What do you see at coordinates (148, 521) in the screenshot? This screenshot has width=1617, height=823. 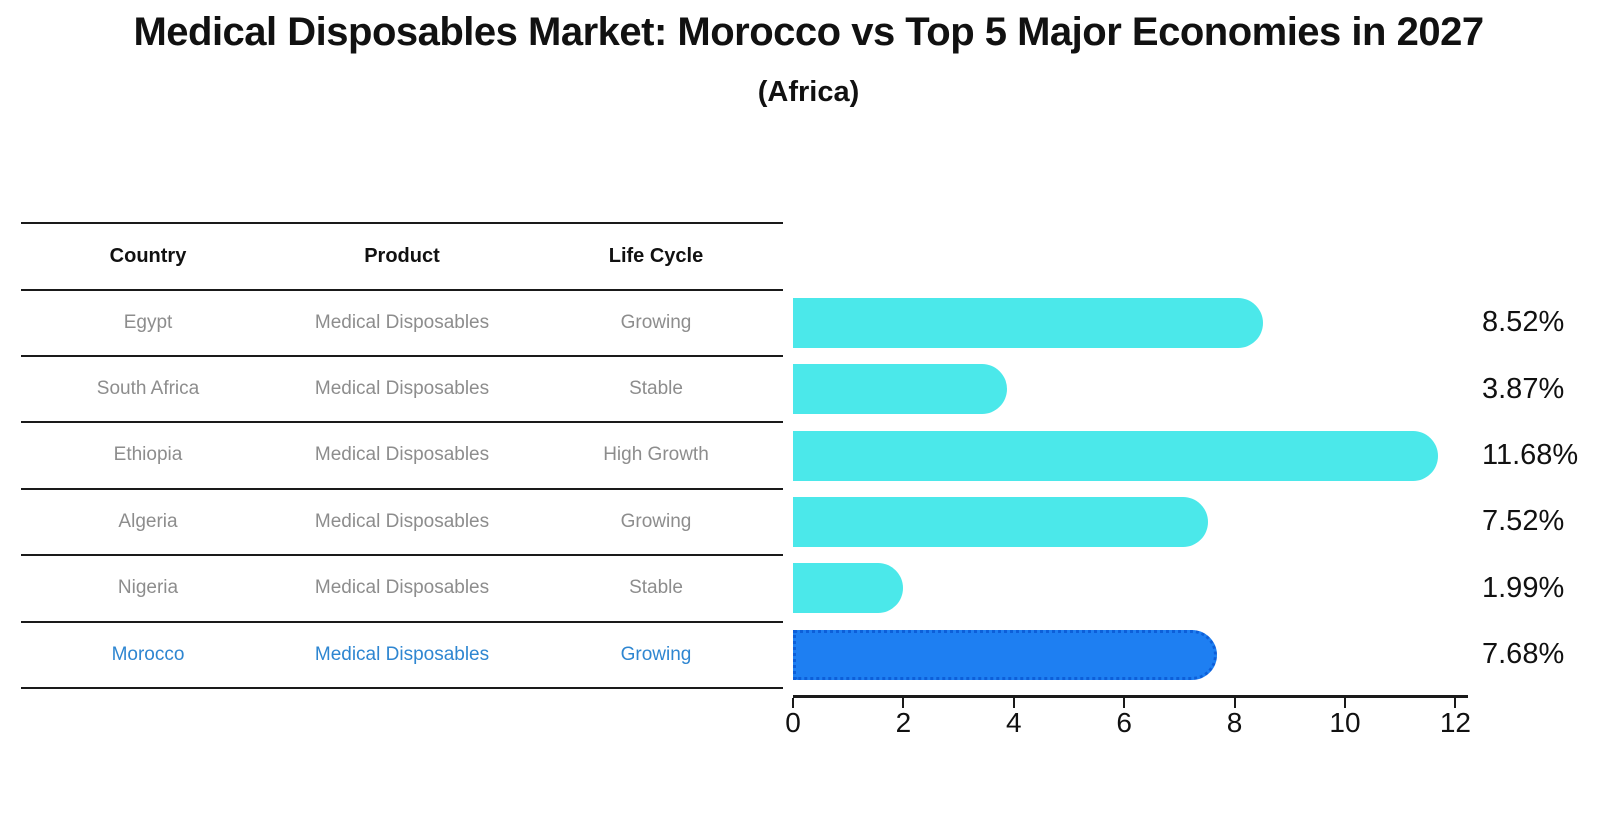 I see `cell-country: Algeria` at bounding box center [148, 521].